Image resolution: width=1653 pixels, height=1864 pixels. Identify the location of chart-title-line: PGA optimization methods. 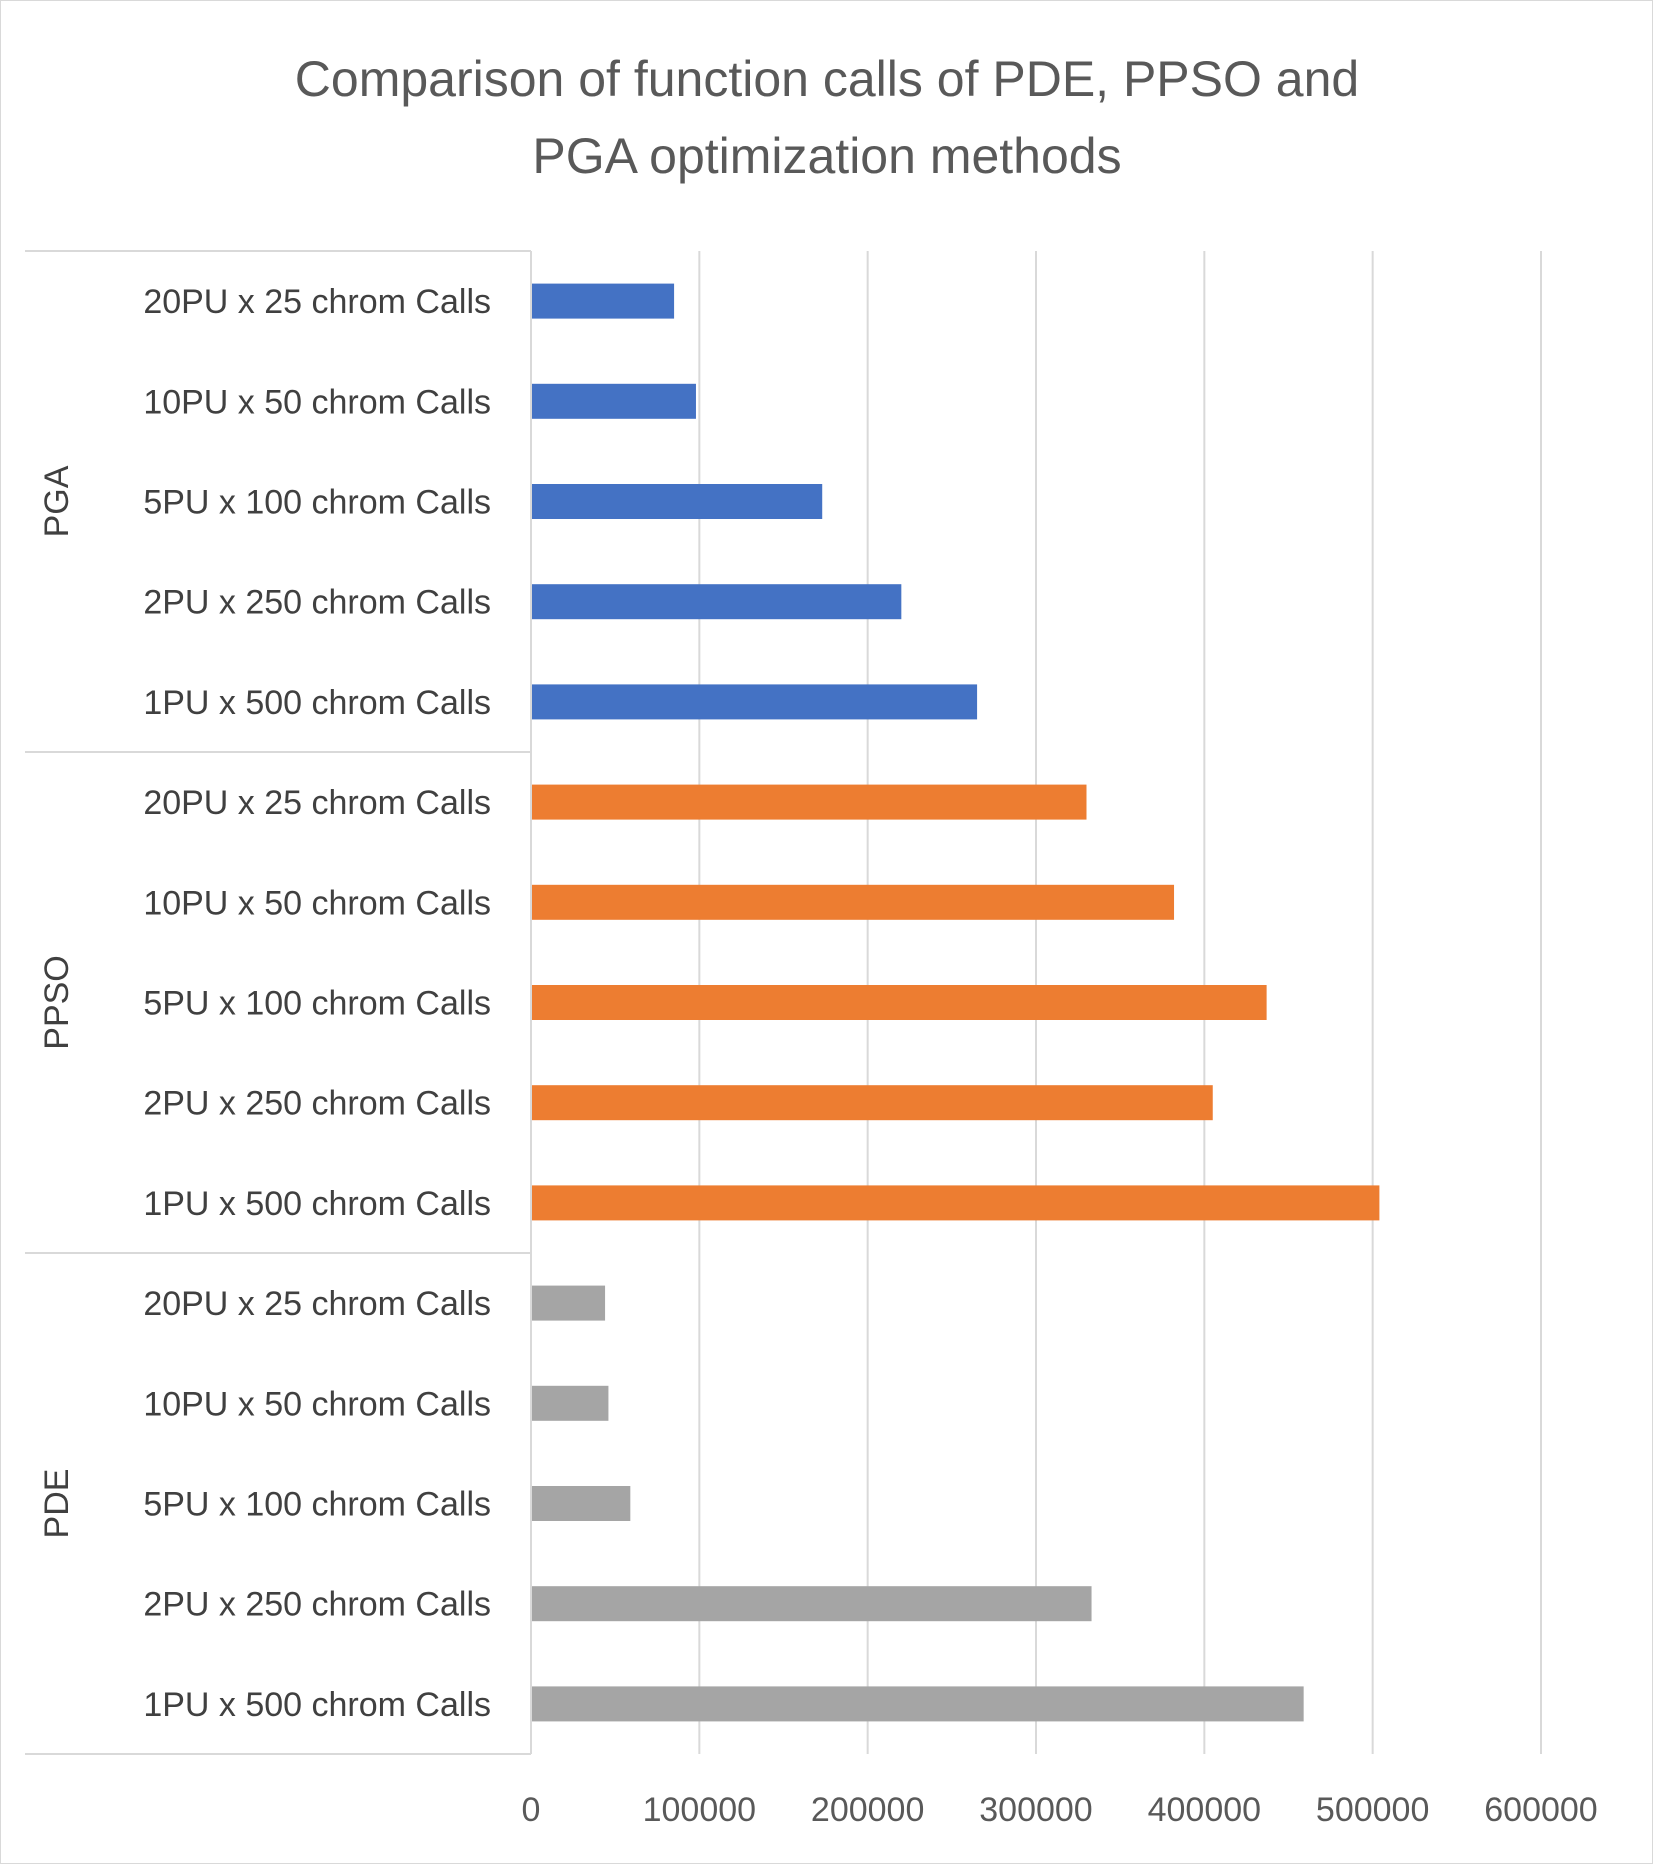
(826, 156).